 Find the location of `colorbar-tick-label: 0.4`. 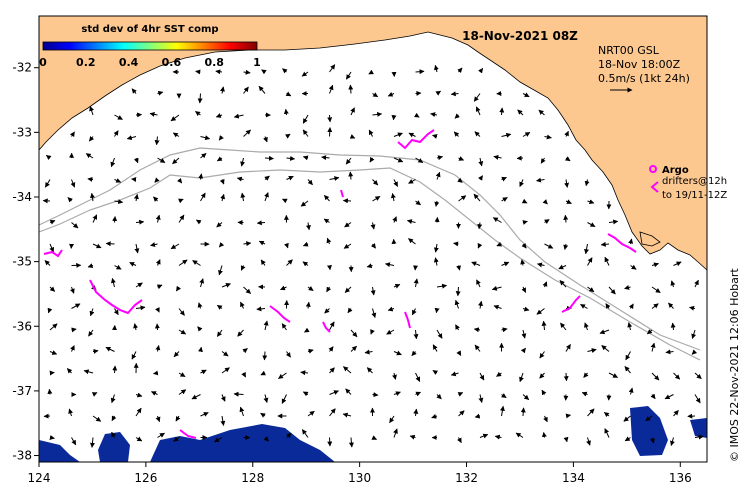

colorbar-tick-label: 0.4 is located at coordinates (129, 62).